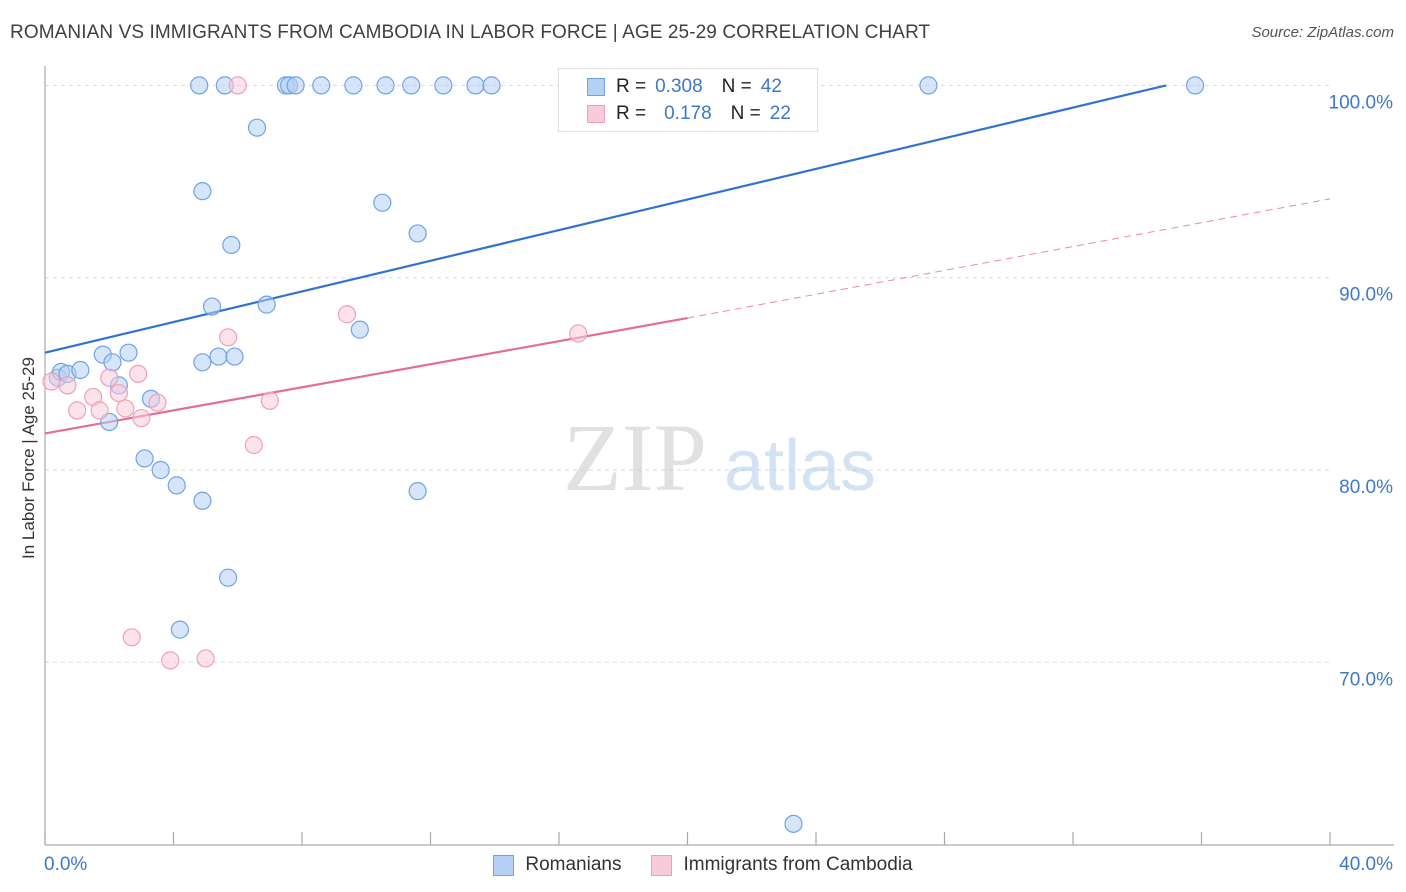  I want to click on y-tick-label: 100.0%, so click(1361, 102).